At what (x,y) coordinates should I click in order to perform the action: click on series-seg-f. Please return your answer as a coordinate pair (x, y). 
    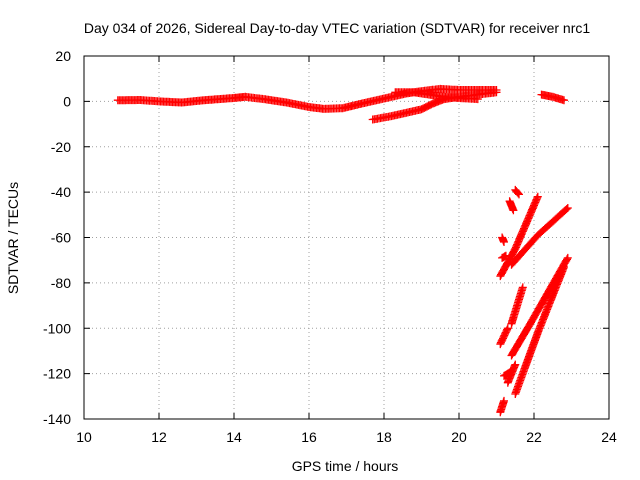
    Looking at the image, I should click on (504, 256).